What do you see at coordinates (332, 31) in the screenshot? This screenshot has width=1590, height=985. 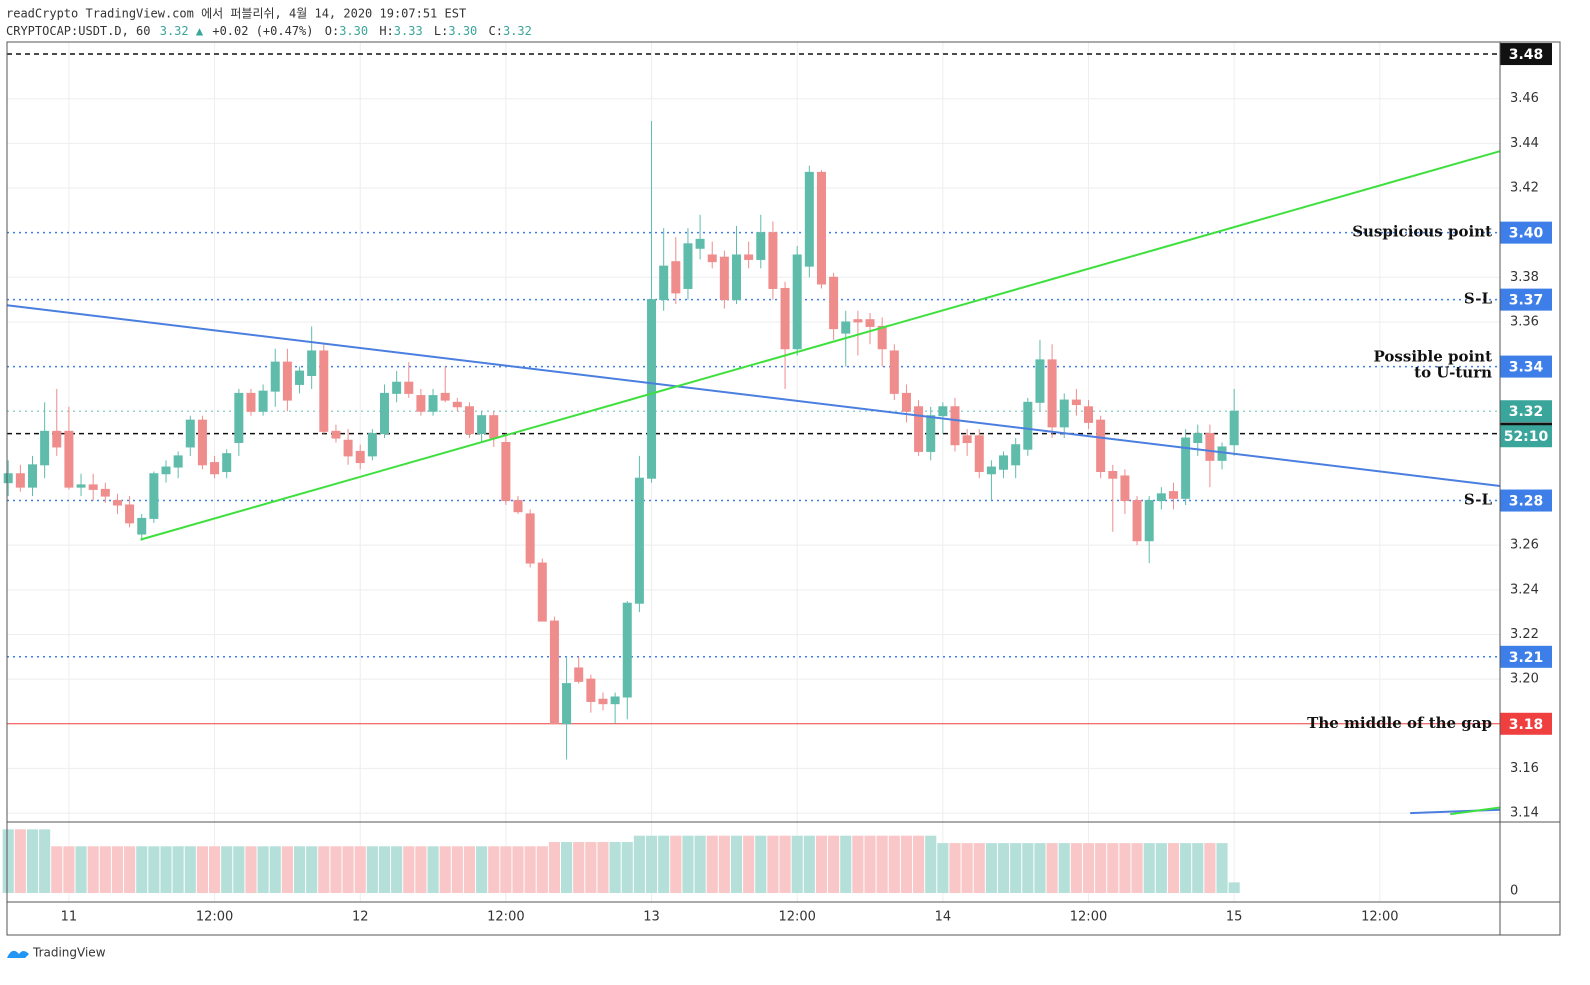 I see `ohlc-label: O:` at bounding box center [332, 31].